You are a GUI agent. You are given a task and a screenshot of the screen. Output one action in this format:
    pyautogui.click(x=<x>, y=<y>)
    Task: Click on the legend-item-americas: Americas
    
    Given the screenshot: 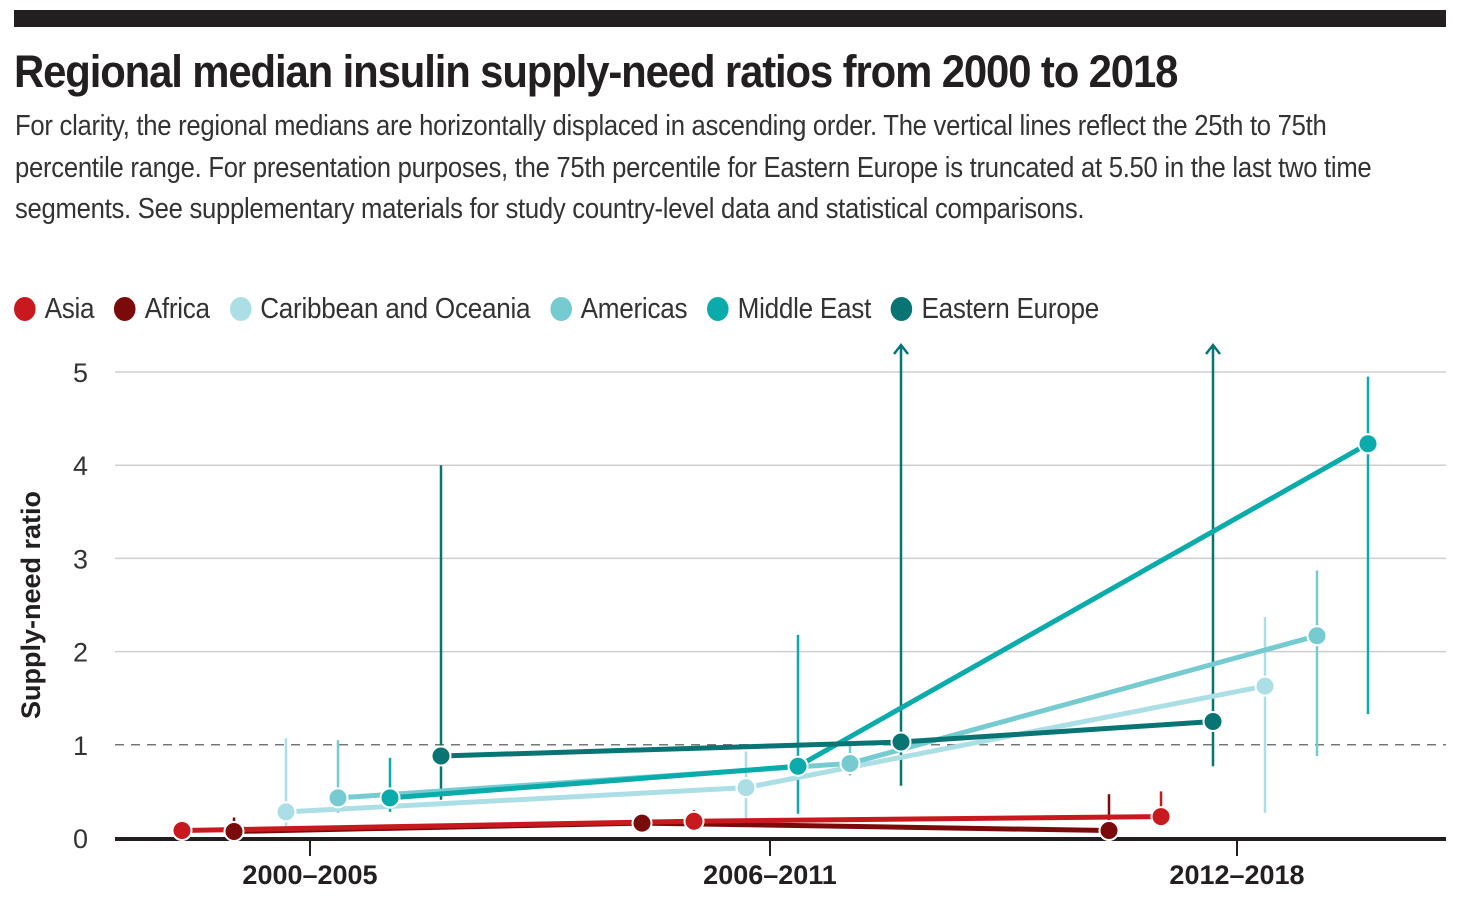 What is the action you would take?
    pyautogui.click(x=619, y=309)
    